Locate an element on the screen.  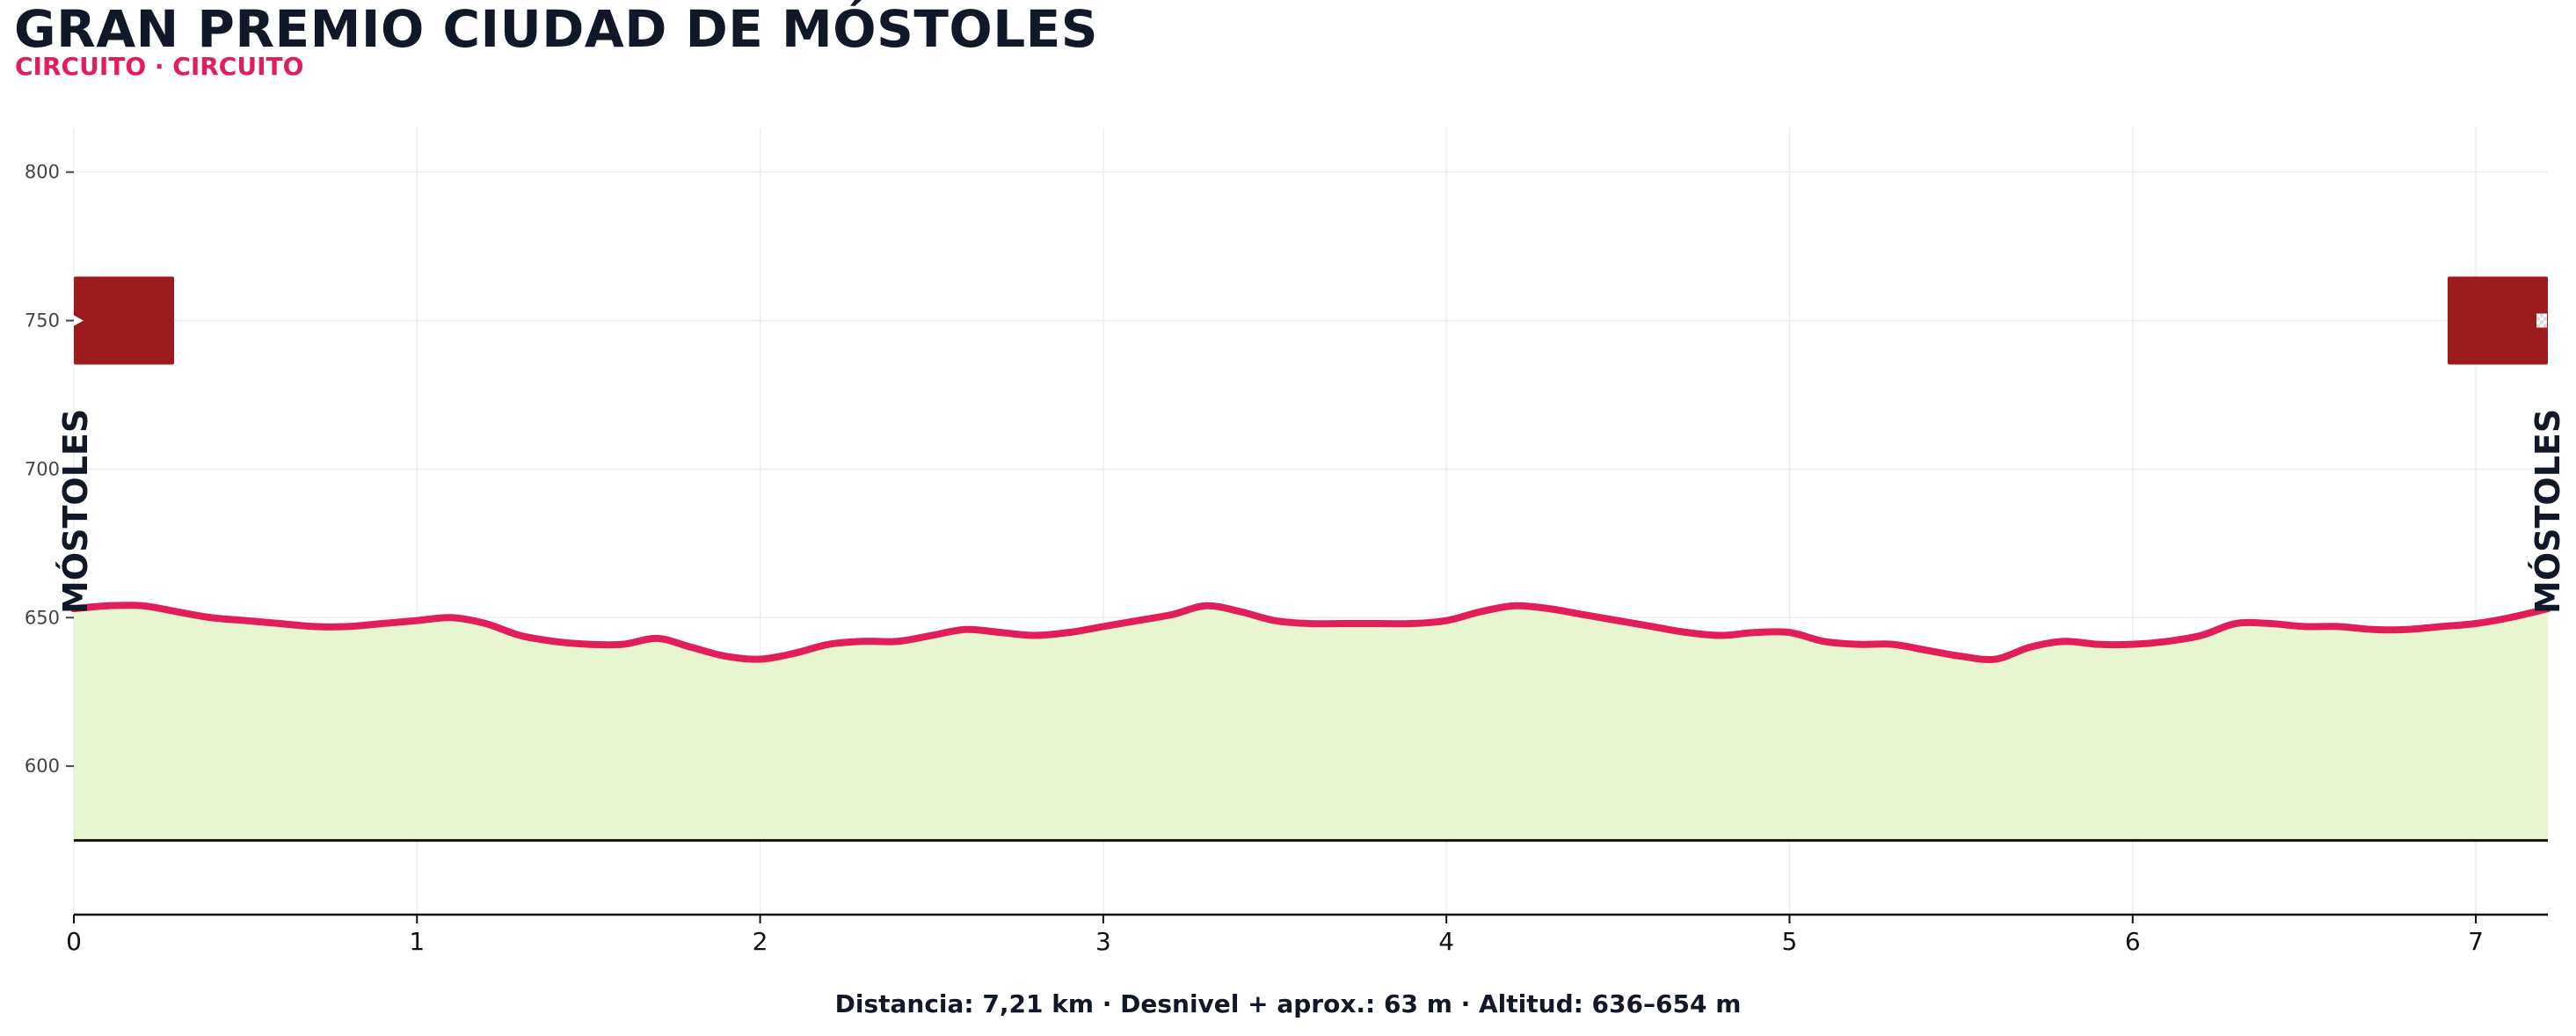
y-tick-label: 600 is located at coordinates (42, 766).